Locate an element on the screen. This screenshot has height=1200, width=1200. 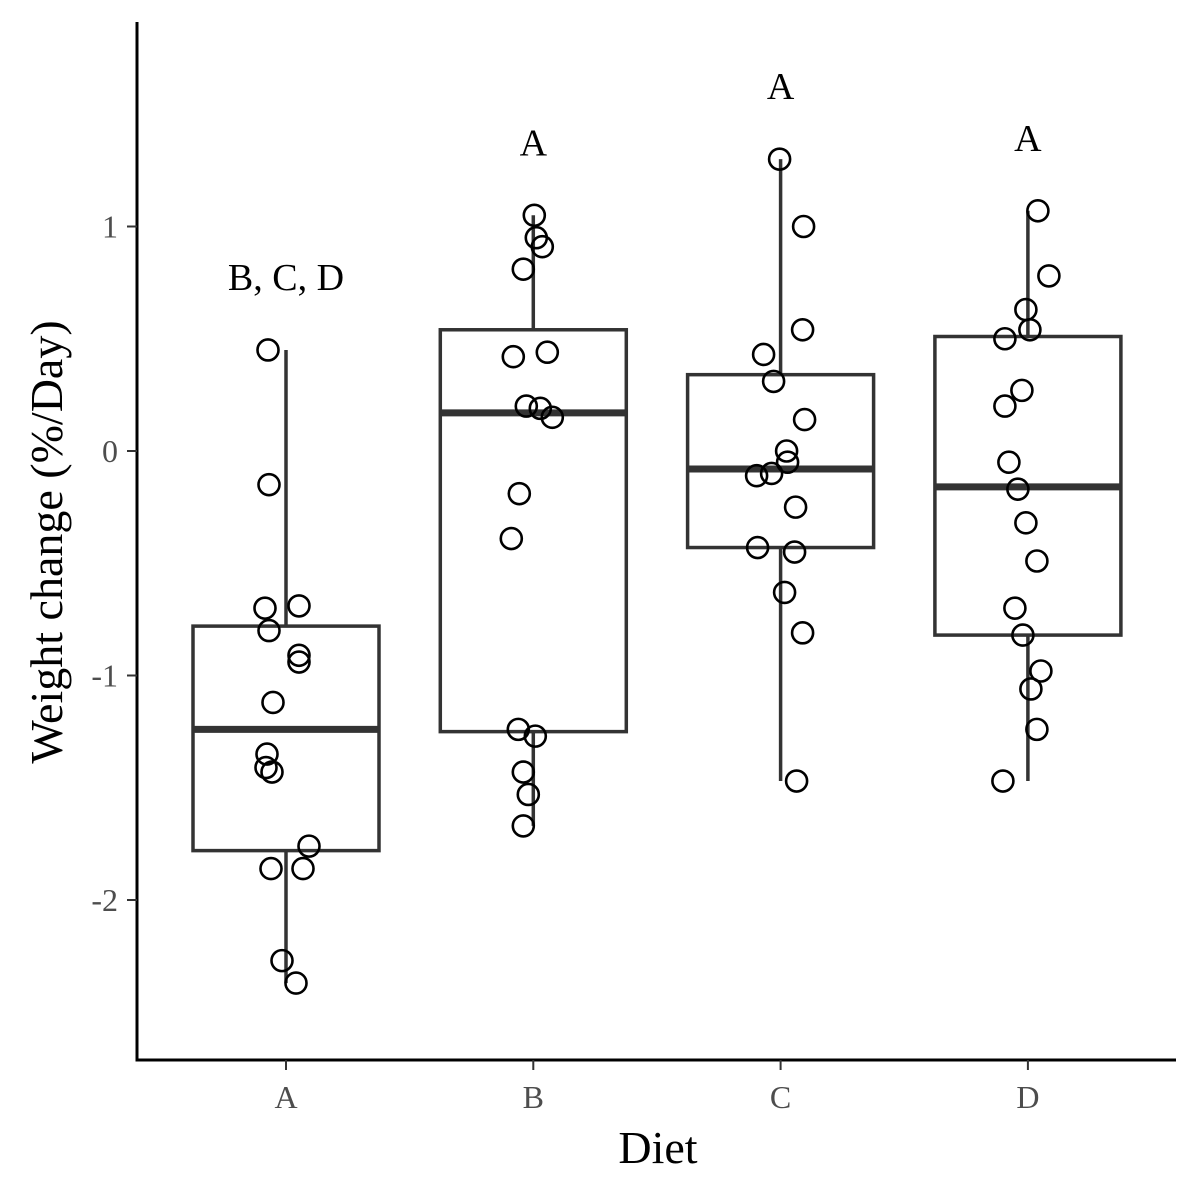
x-axis-title: Diet is located at coordinates (657, 1147).